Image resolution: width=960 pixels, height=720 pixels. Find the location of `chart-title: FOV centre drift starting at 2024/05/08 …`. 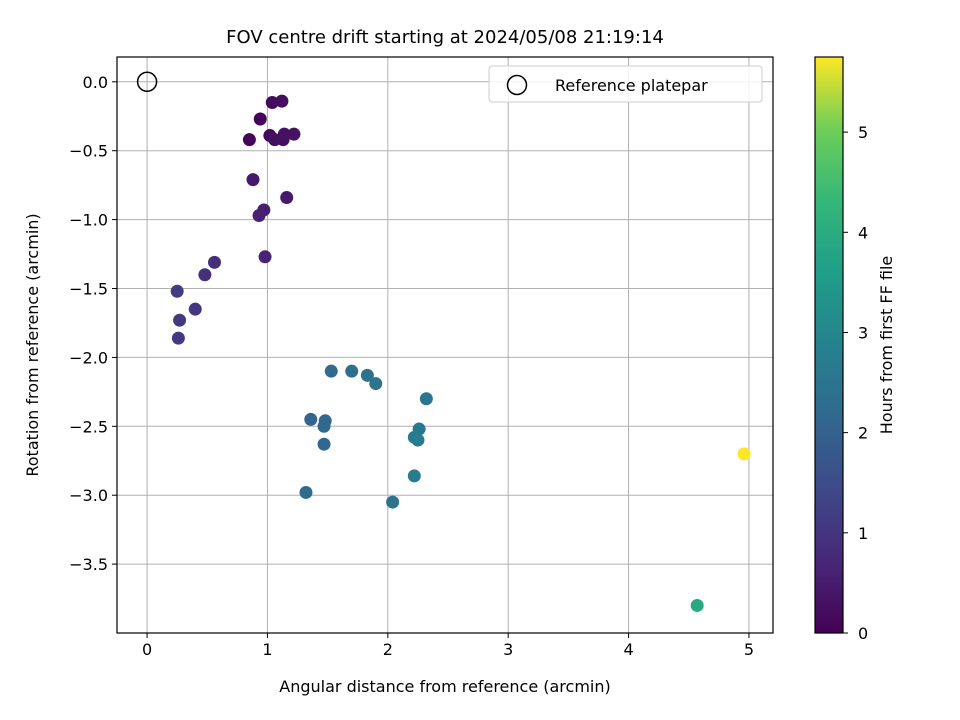

chart-title: FOV centre drift starting at 2024/05/08 … is located at coordinates (445, 37).